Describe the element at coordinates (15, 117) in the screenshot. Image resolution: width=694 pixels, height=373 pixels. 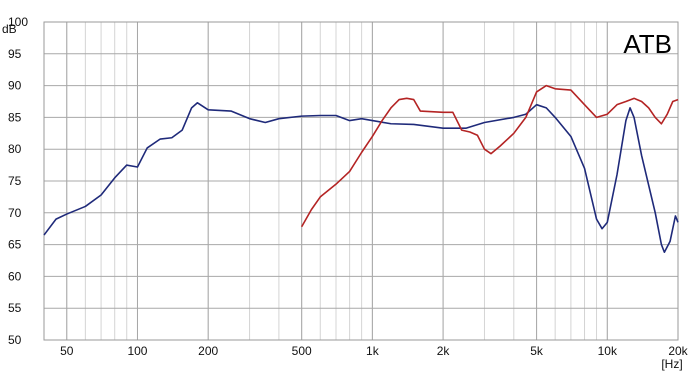
I see `y-tick-label: 85` at that location.